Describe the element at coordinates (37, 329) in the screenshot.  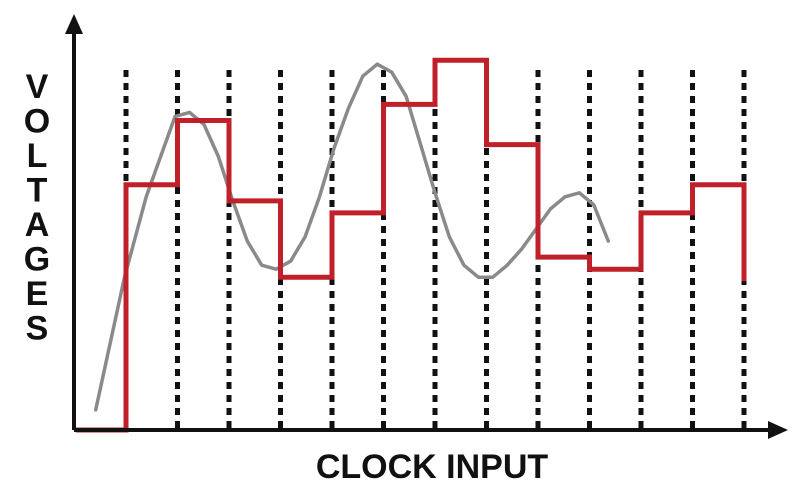
I see `y-axis-label-letter: S` at that location.